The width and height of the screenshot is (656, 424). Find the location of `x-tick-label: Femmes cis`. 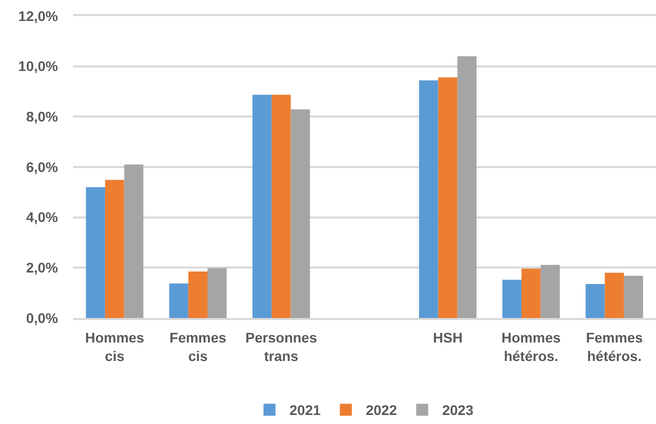

x-tick-label: Femmes cis is located at coordinates (198, 347).